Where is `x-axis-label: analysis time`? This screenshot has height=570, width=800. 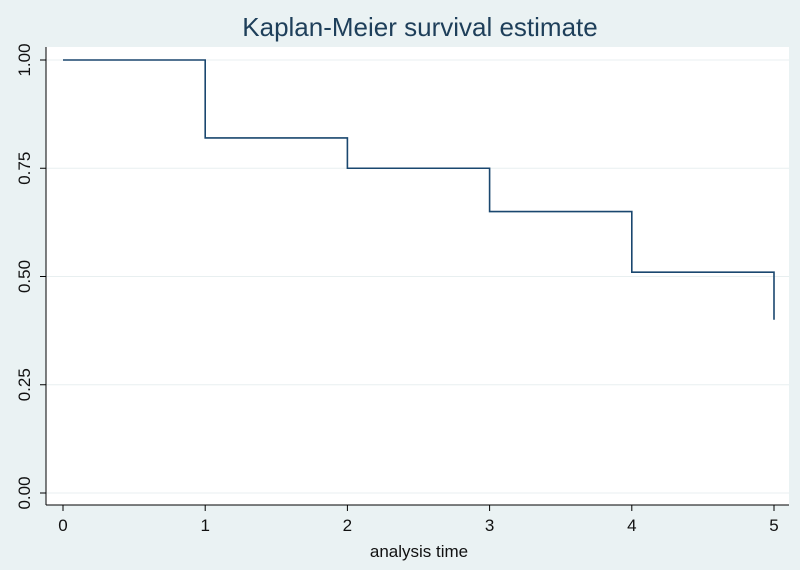
x-axis-label: analysis time is located at coordinates (419, 551).